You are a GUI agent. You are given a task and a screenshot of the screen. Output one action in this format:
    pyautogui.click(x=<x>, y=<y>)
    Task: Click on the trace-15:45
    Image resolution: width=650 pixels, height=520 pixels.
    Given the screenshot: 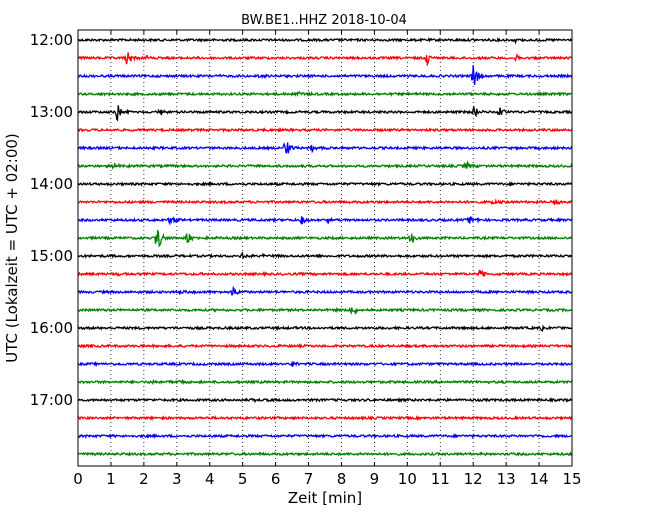 What is the action you would take?
    pyautogui.click(x=325, y=311)
    